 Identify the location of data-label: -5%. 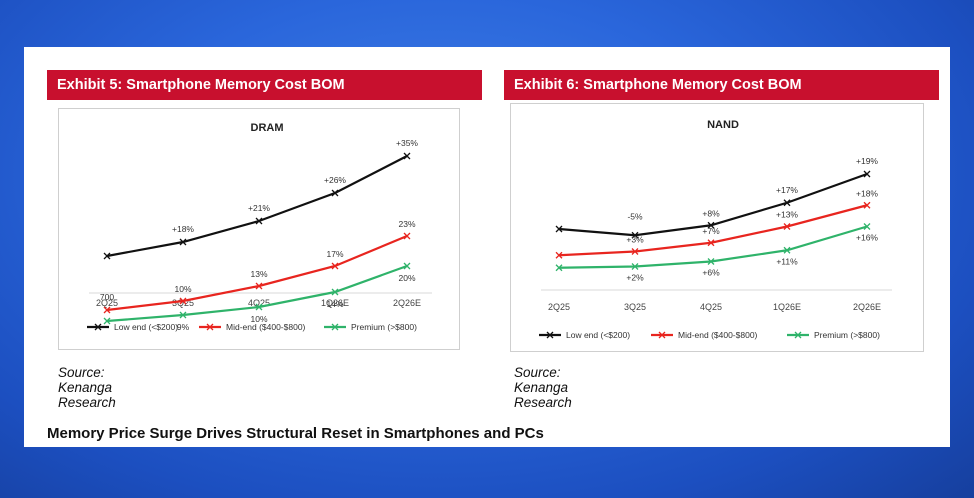
(635, 216).